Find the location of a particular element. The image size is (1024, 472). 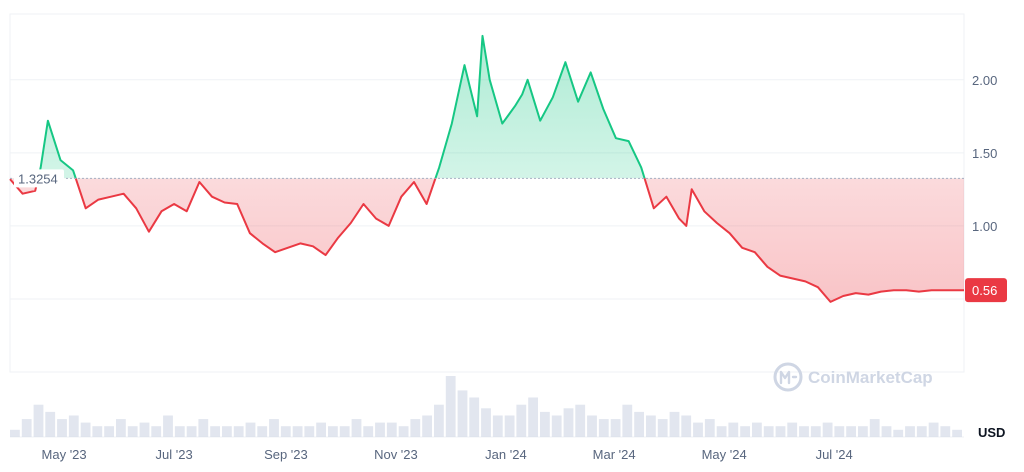

current-price-label: 0.56 is located at coordinates (984, 290).